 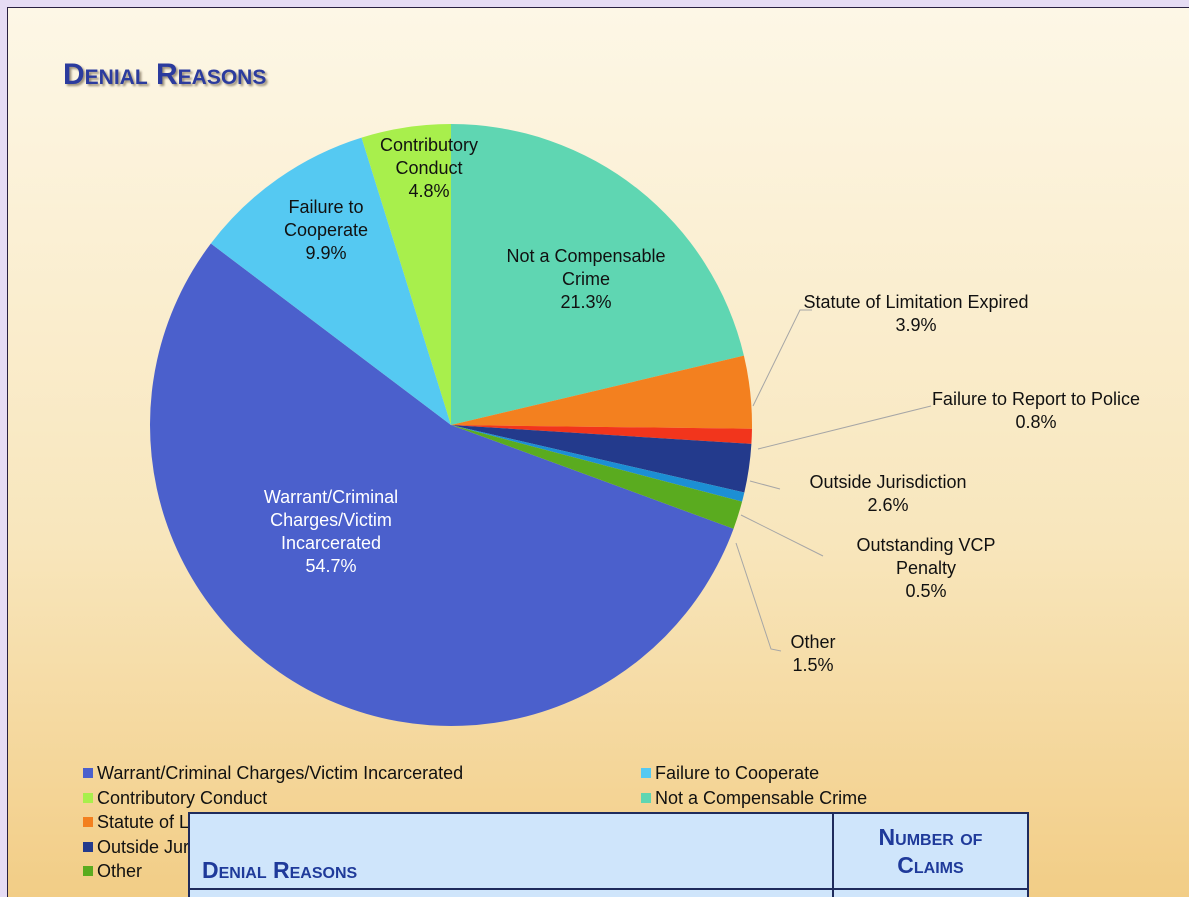 I want to click on header-cell: Denial Reasons, so click(x=511, y=851).